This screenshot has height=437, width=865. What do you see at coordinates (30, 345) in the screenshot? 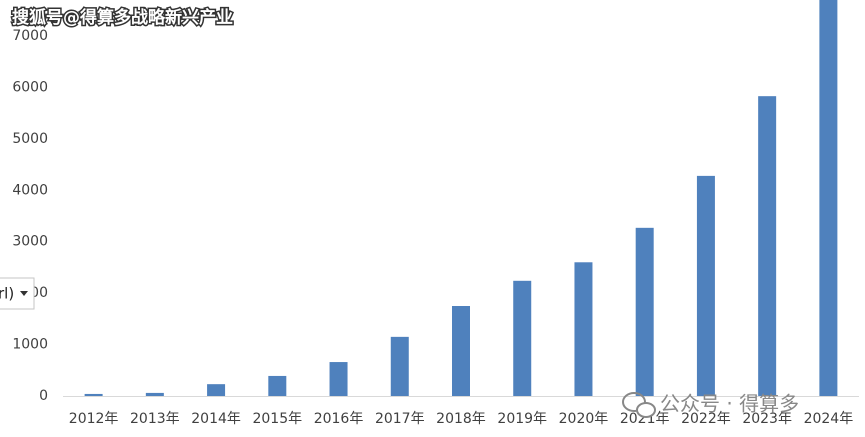
I see `y-tick-label: 1000` at bounding box center [30, 345].